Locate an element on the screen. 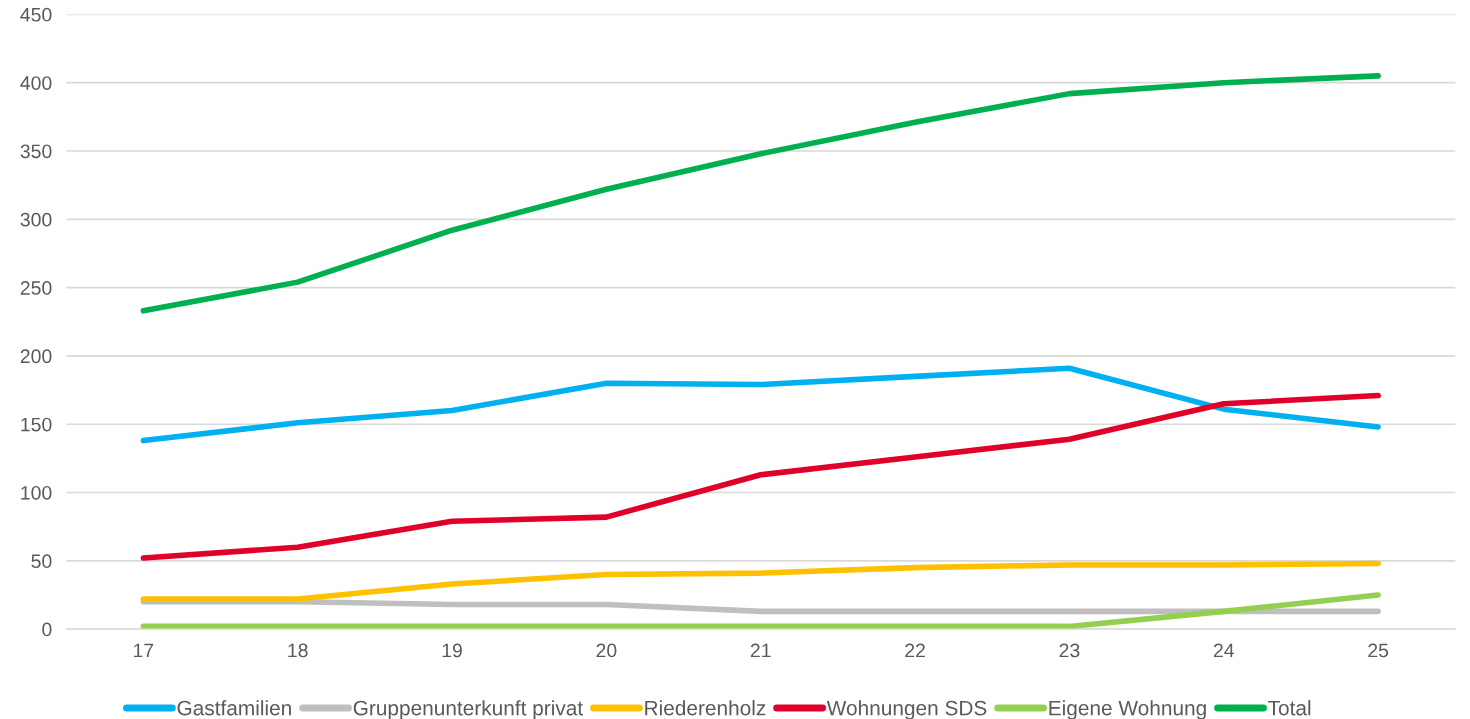 The height and width of the screenshot is (719, 1470). y-tick-label: 0 is located at coordinates (47, 629).